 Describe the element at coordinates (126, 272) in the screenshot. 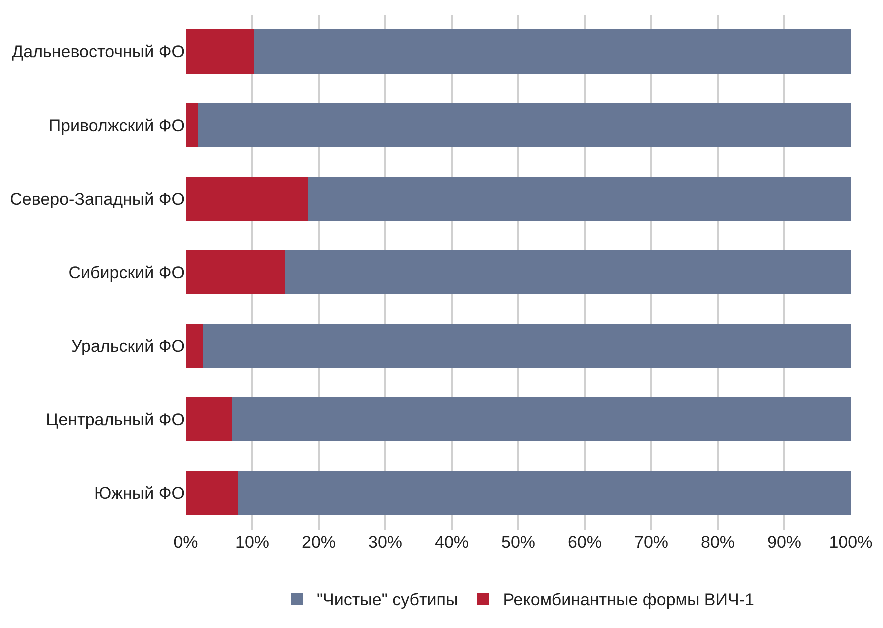

I see `y-tick-label: Сибирский ФО` at that location.